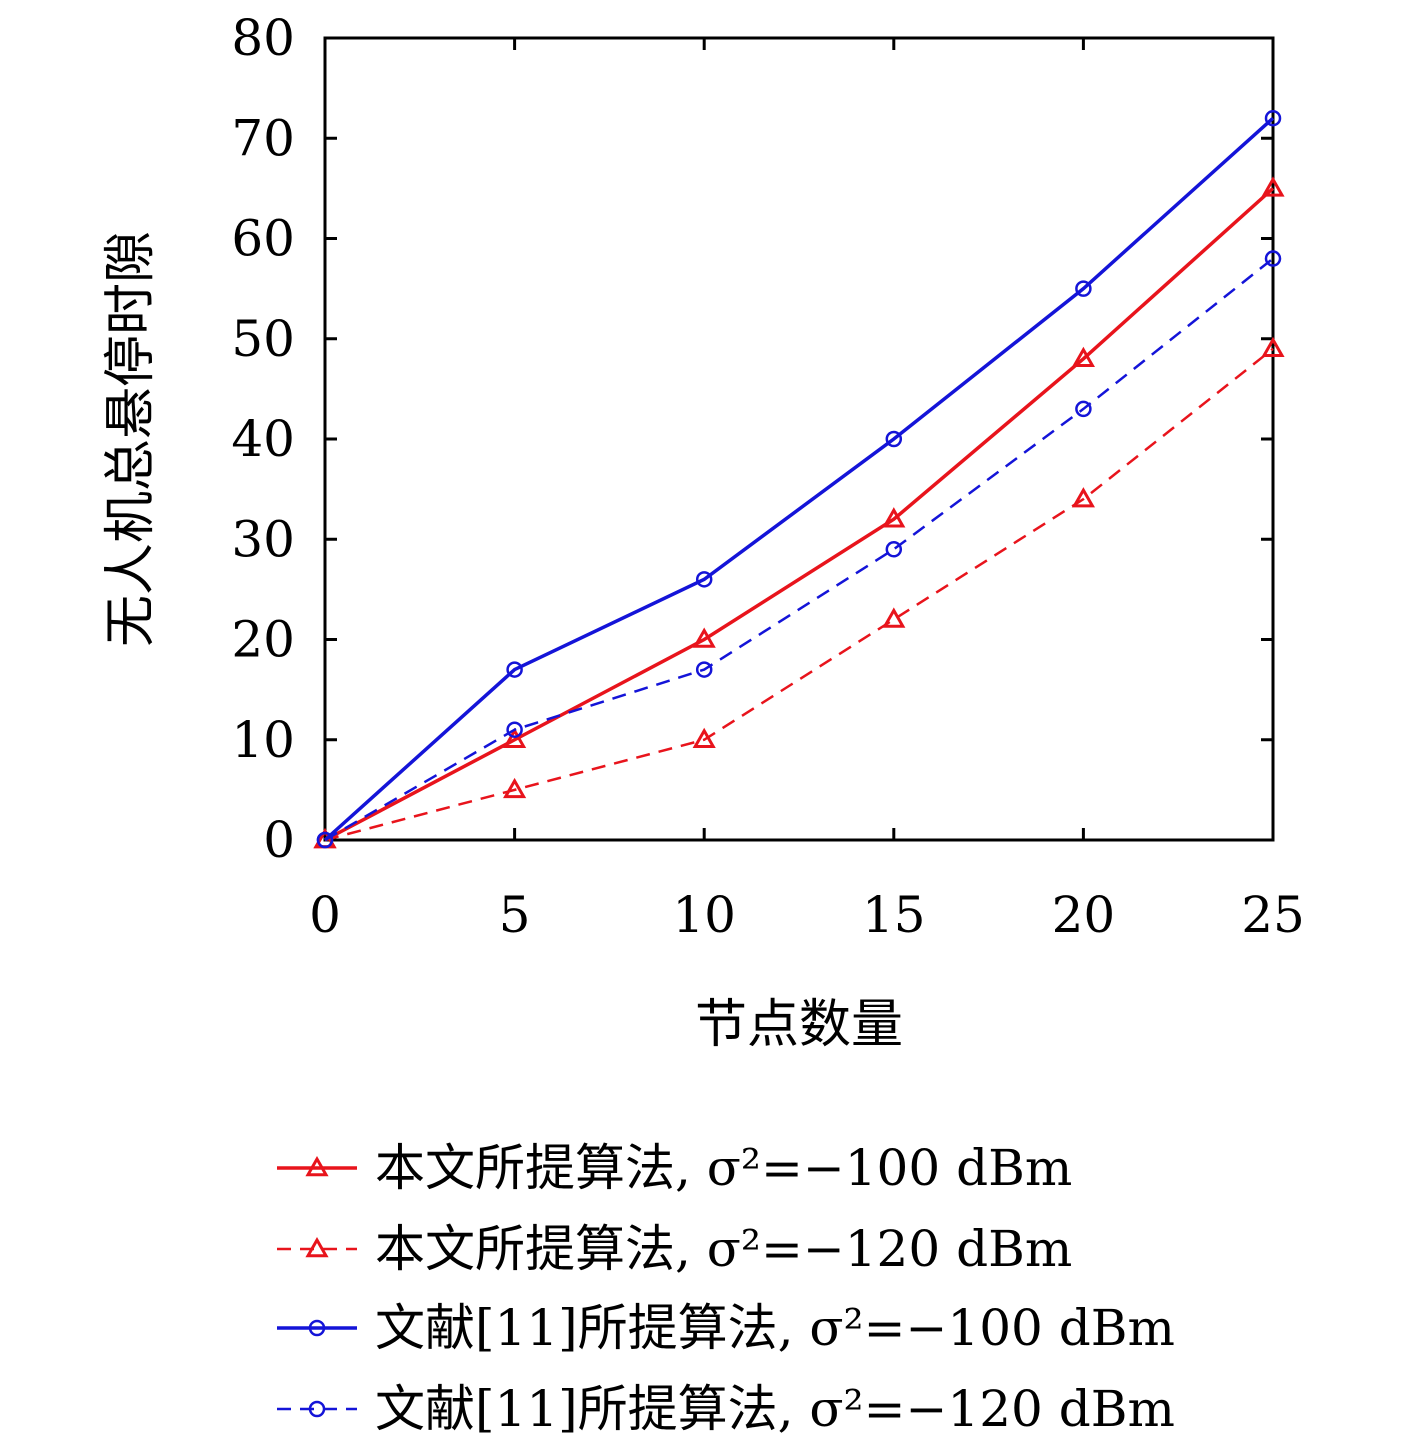 This screenshot has height=1450, width=1417. What do you see at coordinates (263, 539) in the screenshot?
I see `y-tick-label: 30` at bounding box center [263, 539].